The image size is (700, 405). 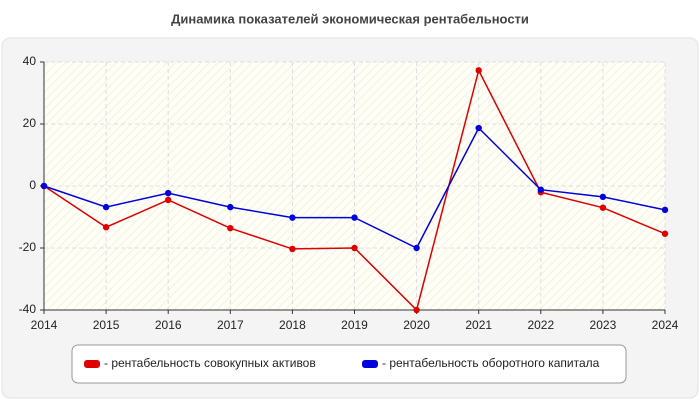 What do you see at coordinates (292, 325) in the screenshot?
I see `x-tick-label: 2018` at bounding box center [292, 325].